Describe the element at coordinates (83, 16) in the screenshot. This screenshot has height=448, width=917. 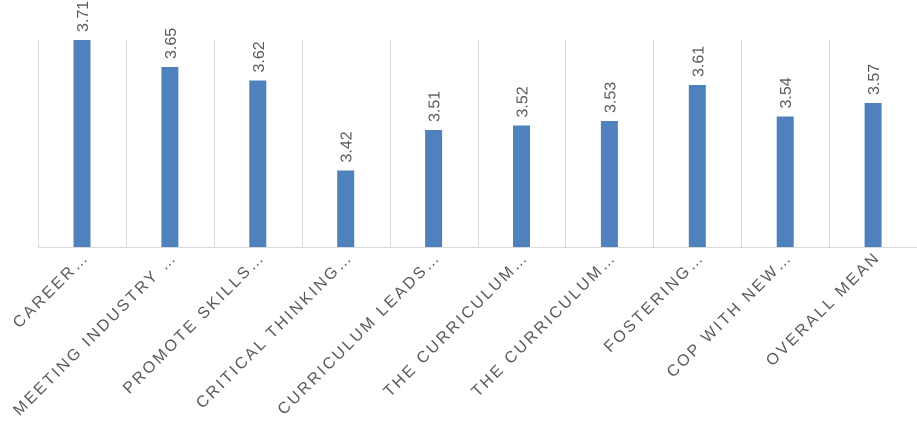
I see `data-label: 3.71` at that location.